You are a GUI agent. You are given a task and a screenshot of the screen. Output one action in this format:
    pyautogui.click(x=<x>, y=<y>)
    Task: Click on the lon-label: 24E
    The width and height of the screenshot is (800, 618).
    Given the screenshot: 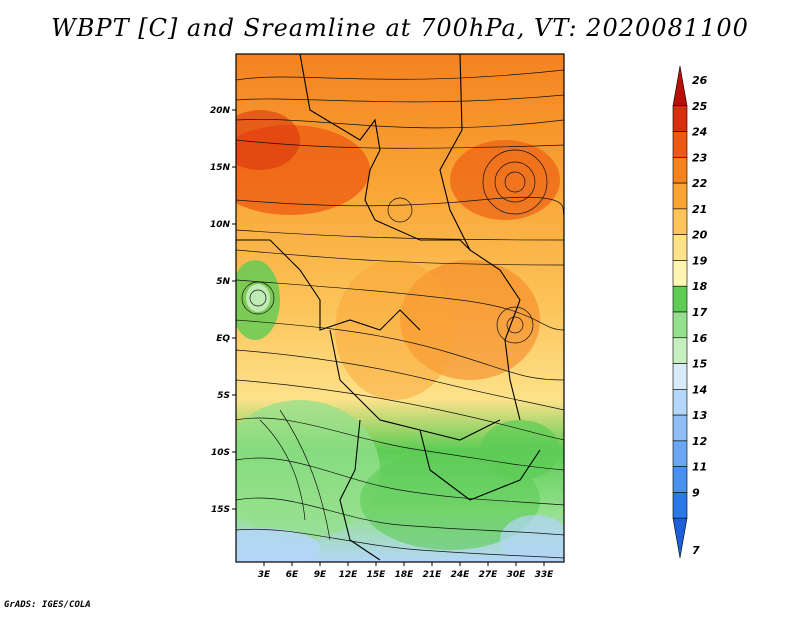 What is the action you would take?
    pyautogui.click(x=461, y=575)
    